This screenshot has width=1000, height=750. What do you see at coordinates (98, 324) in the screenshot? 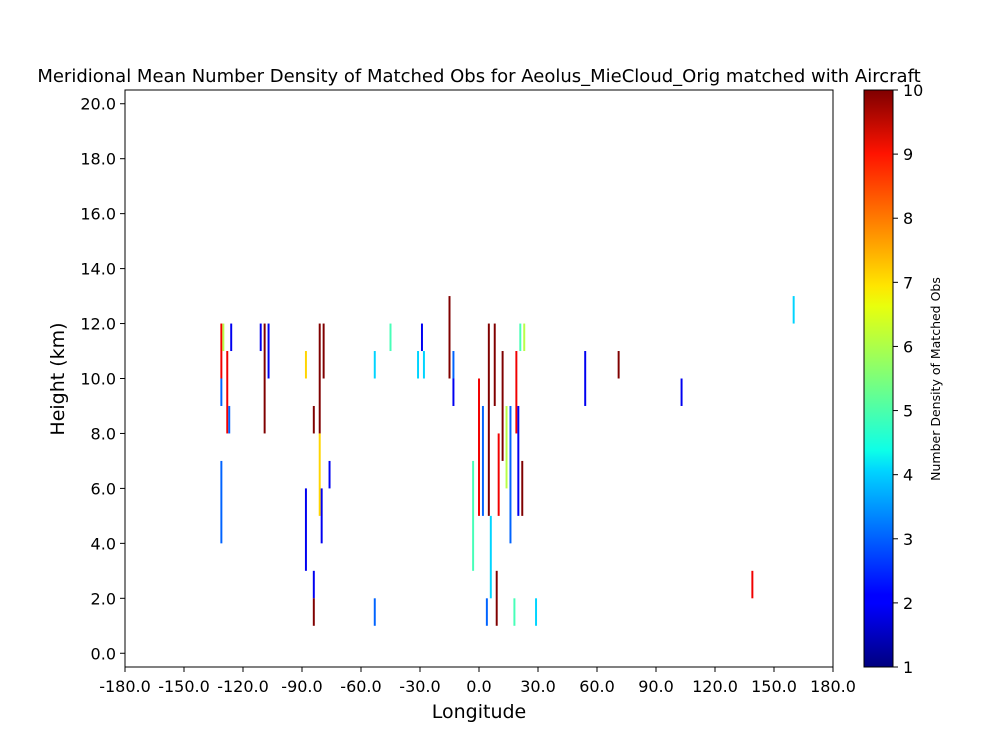
I see `y-tick-label: 12.0` at bounding box center [98, 324].